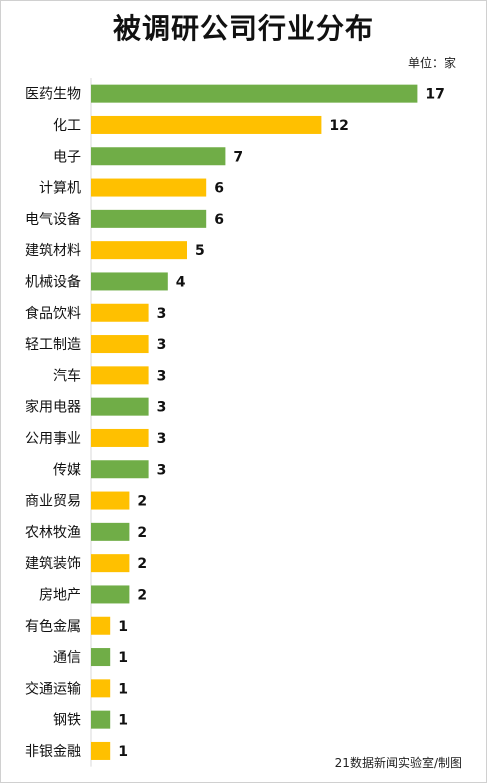 Image resolution: width=487 pixels, height=783 pixels. I want to click on category-label-18: 通信, so click(67, 658).